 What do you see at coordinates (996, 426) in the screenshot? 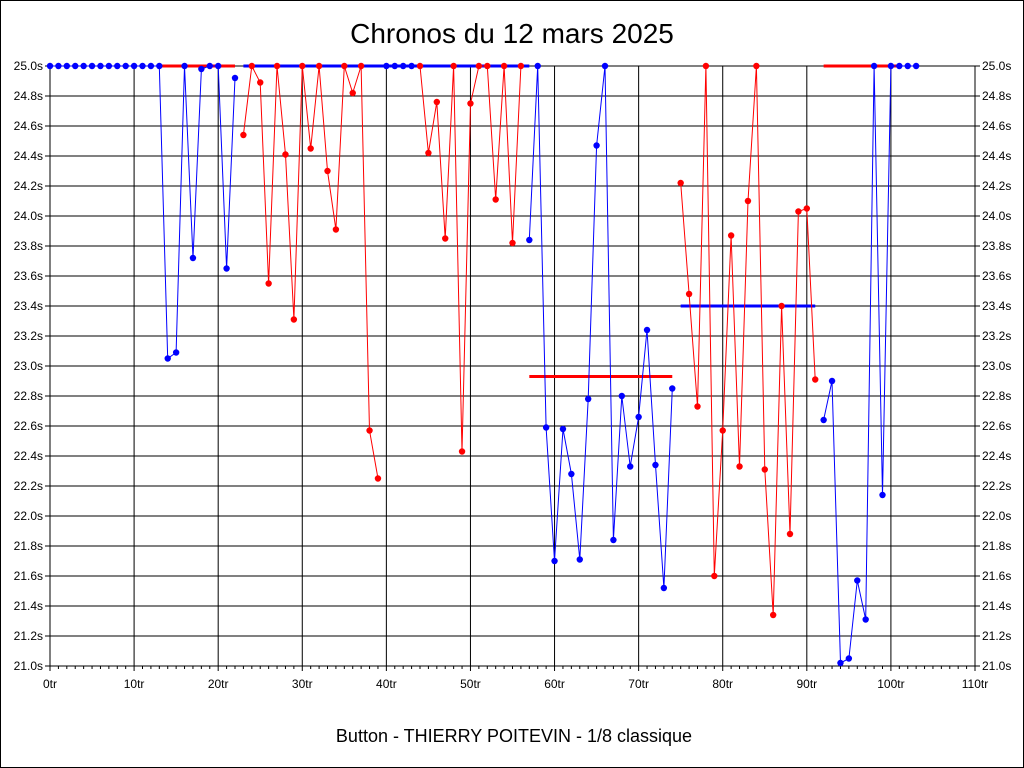
I see `y-tick-label-right: 22.6s` at bounding box center [996, 426].